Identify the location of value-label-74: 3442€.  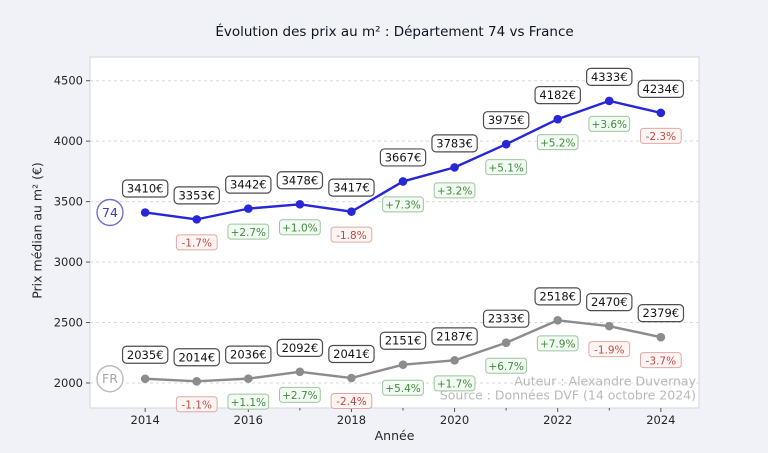
(248, 185).